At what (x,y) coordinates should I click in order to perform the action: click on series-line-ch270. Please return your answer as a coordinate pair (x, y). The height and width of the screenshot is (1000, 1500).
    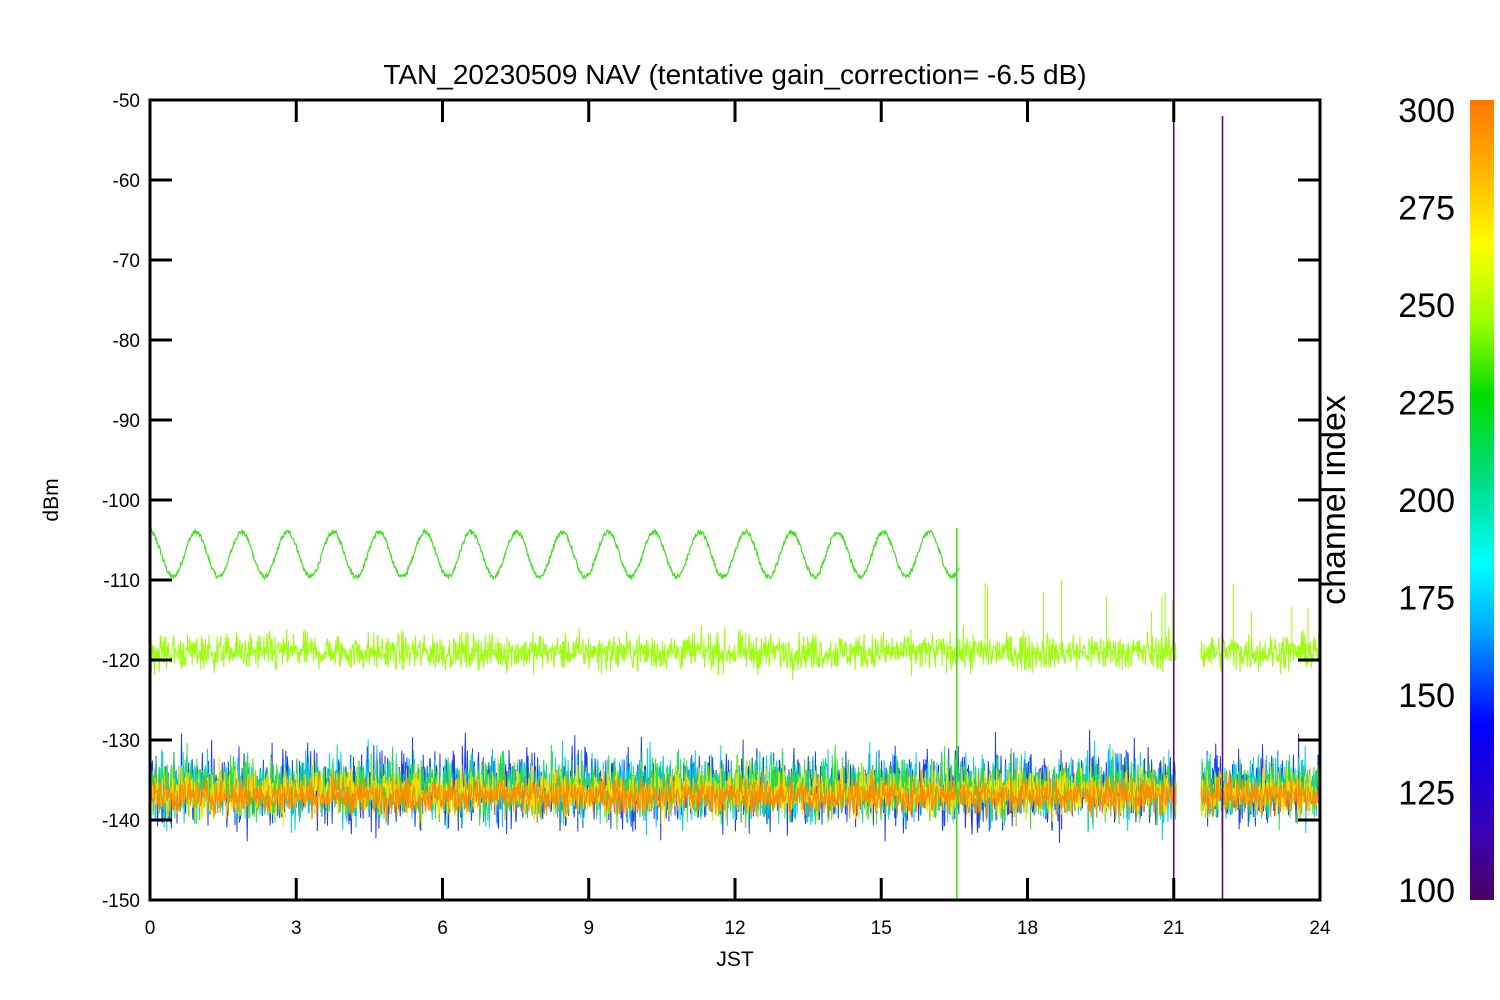
    Looking at the image, I should click on (735, 793).